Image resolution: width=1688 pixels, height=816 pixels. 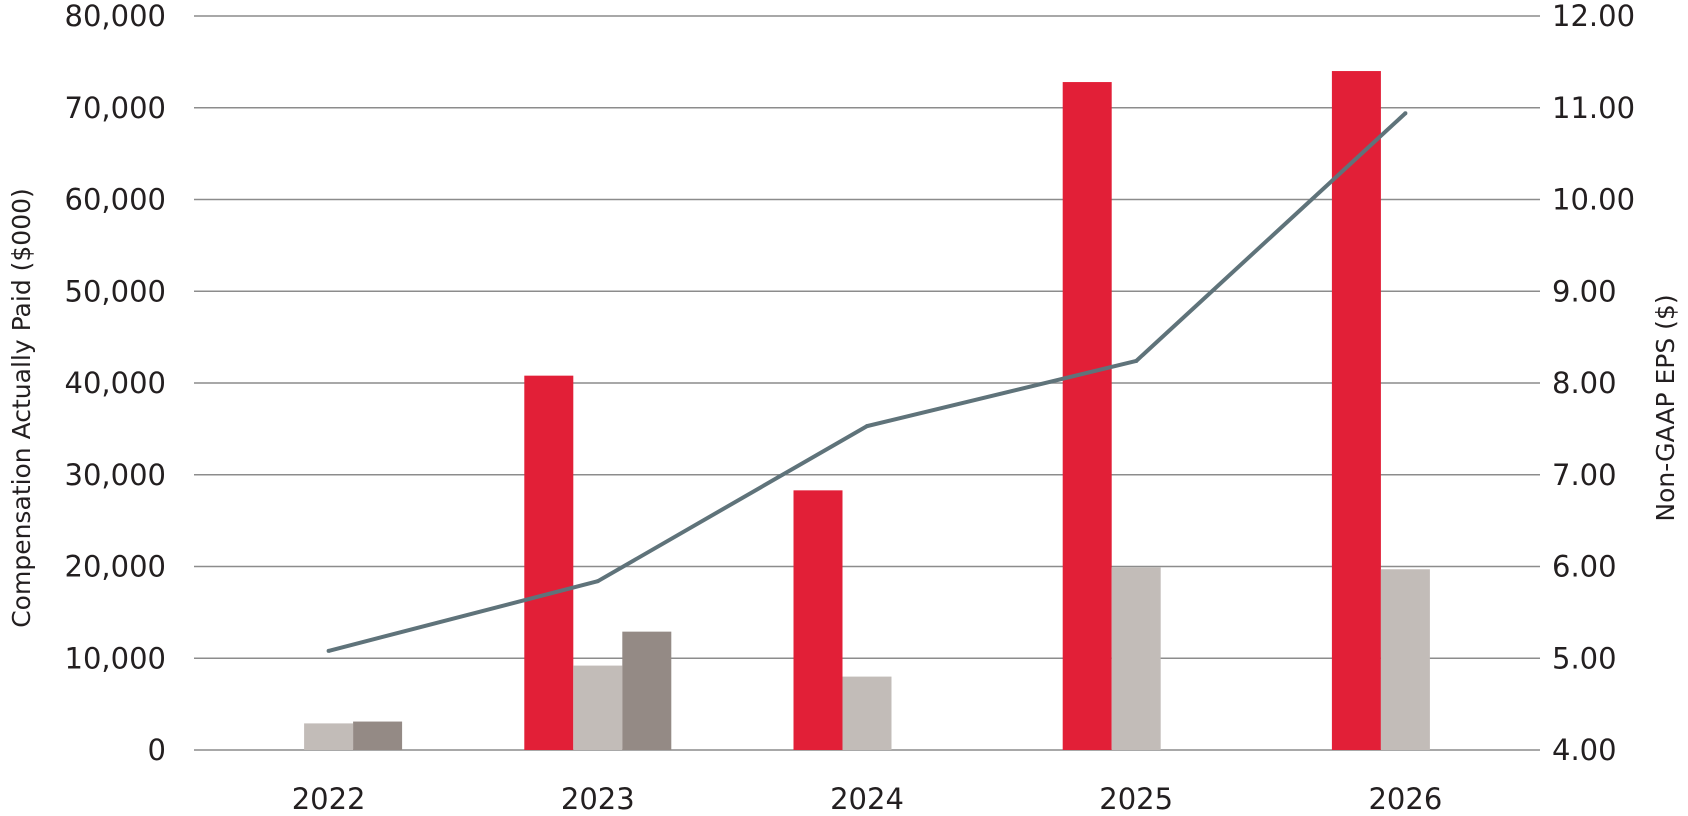 What do you see at coordinates (1584, 567) in the screenshot?
I see `y2-tick-label: 6.00` at bounding box center [1584, 567].